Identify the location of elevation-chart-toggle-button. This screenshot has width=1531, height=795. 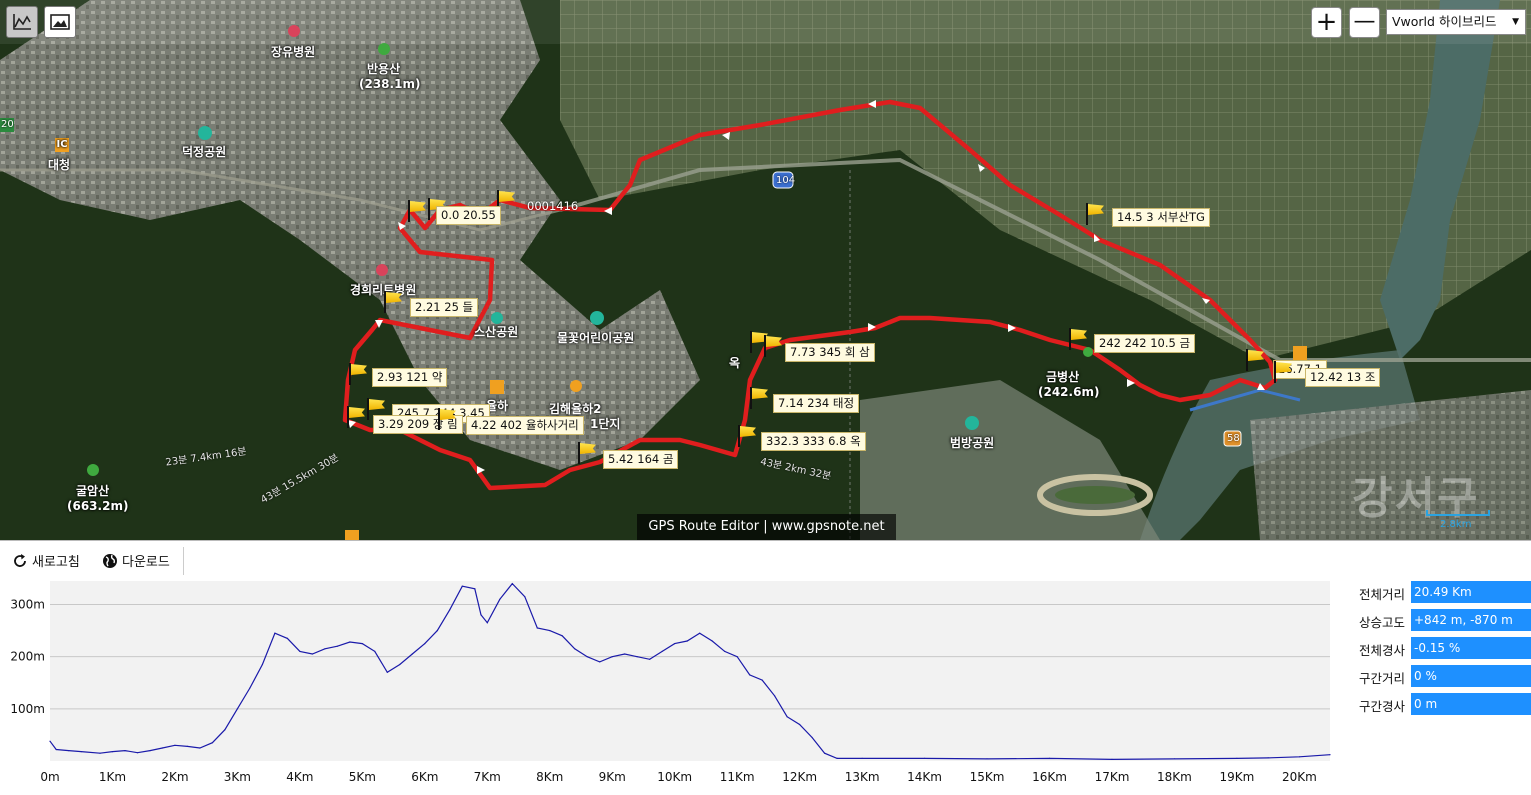
(22, 22).